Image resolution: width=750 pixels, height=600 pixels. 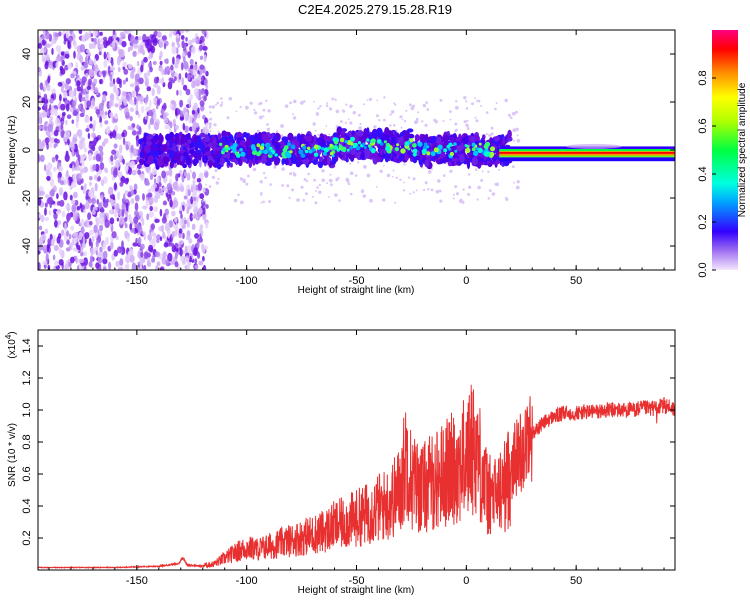 I want to click on x-tick-label: 50, so click(x=576, y=581).